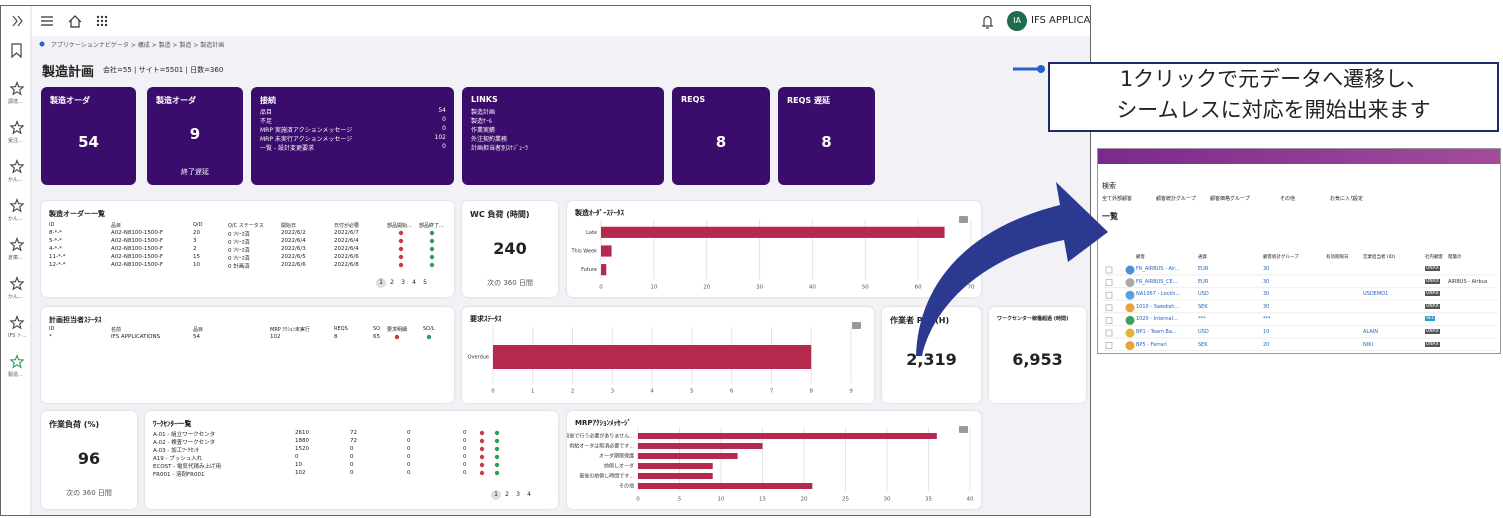 The image size is (1503, 518). What do you see at coordinates (184, 443) in the screenshot?
I see `table-cell: A-02 - 検査ワークセンタ` at bounding box center [184, 443].